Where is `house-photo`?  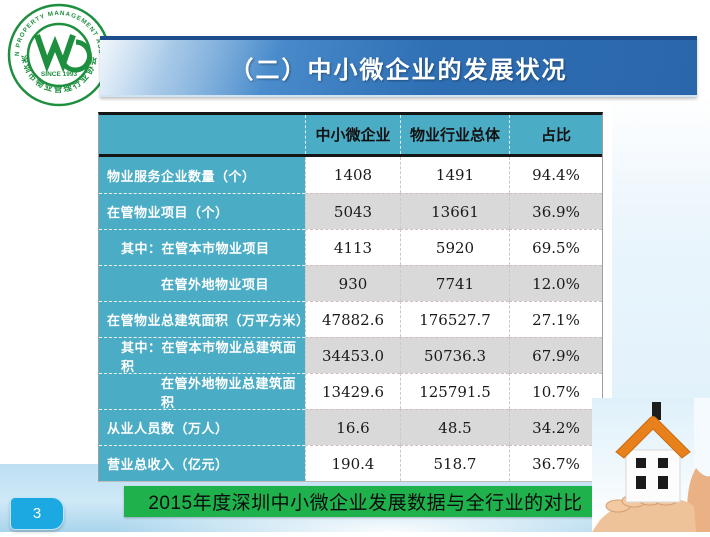 house-photo is located at coordinates (651, 465).